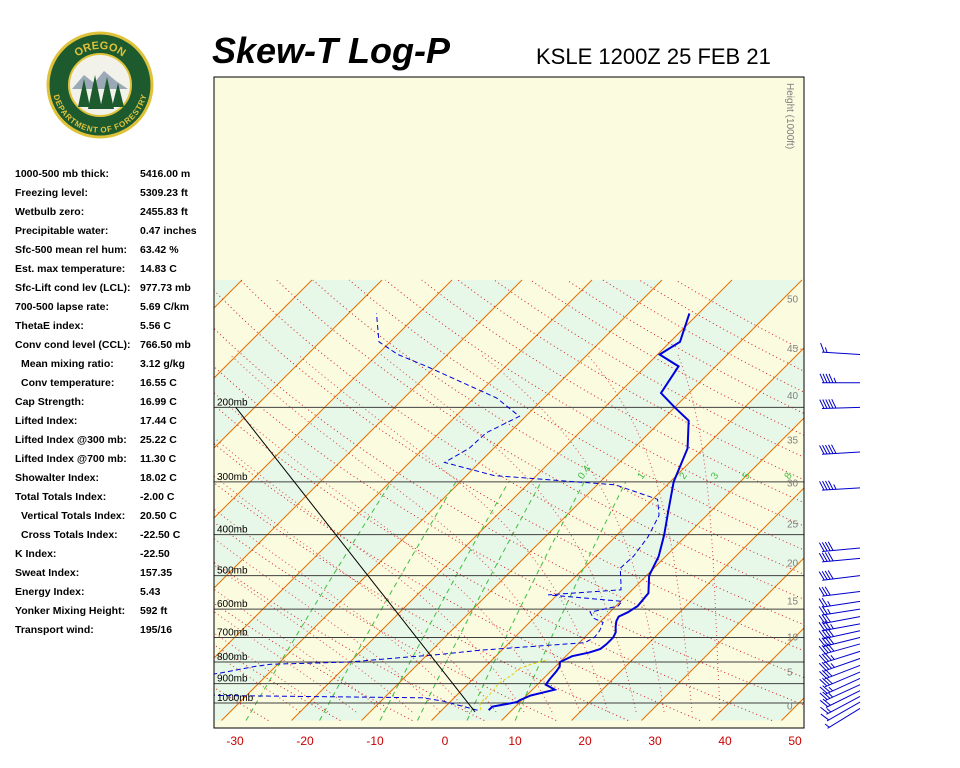 The width and height of the screenshot is (960, 768). I want to click on index-label: Lifted Index:, so click(46, 421).